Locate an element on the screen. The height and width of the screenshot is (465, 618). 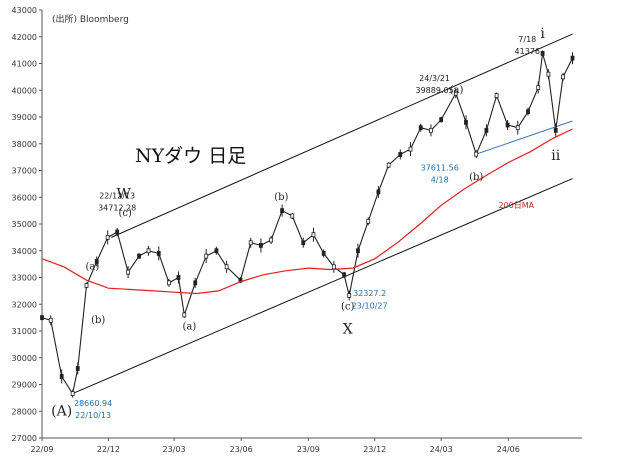
source-label: (出所) Bloomberg is located at coordinates (90, 19).